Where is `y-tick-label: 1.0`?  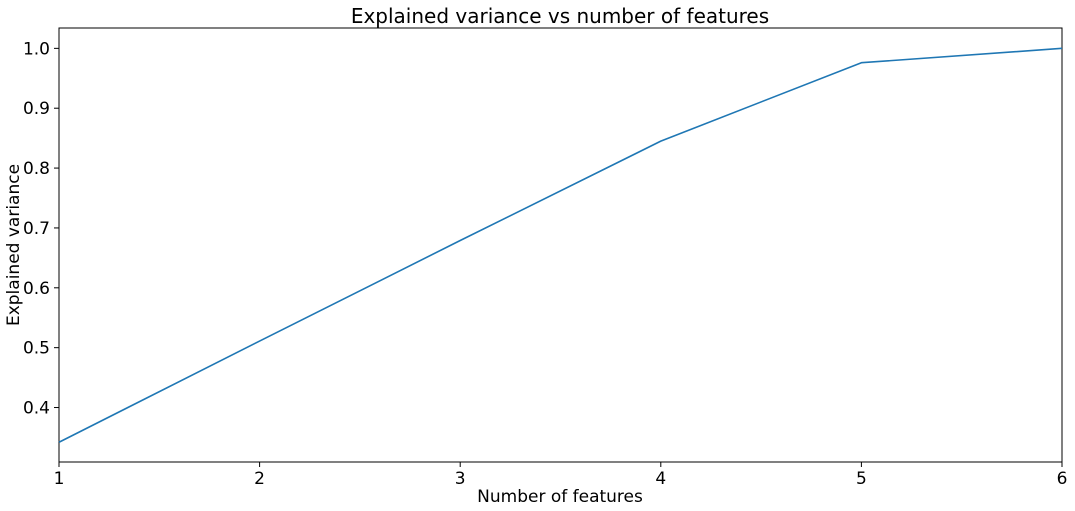
y-tick-label: 1.0 is located at coordinates (36, 49).